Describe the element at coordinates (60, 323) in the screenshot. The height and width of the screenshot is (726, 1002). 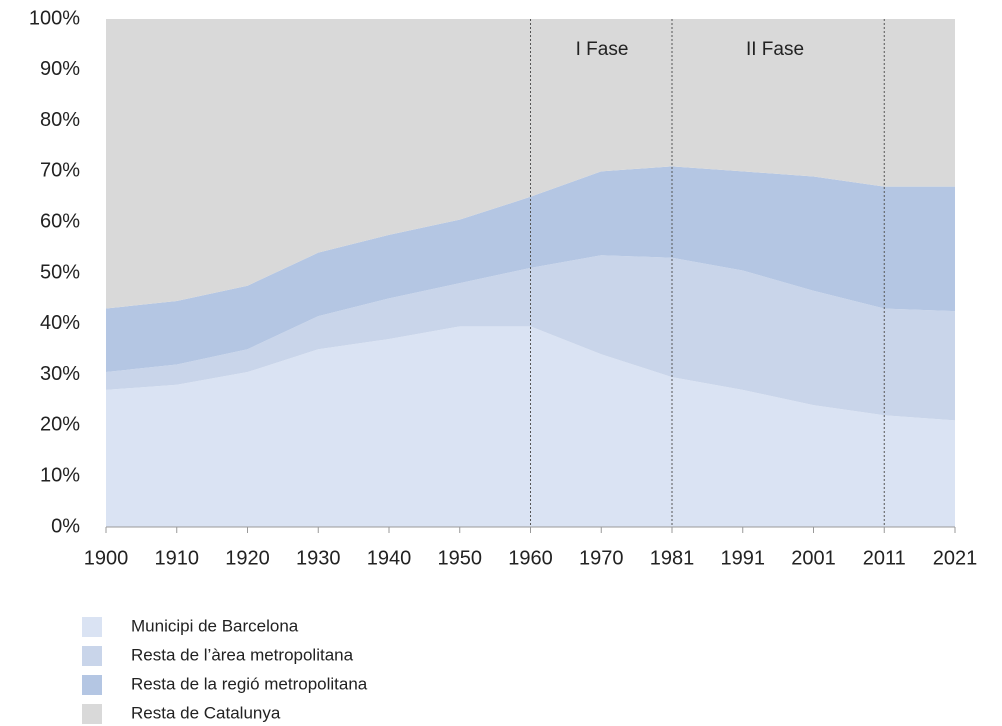
I see `y-tick-label: 40%` at that location.